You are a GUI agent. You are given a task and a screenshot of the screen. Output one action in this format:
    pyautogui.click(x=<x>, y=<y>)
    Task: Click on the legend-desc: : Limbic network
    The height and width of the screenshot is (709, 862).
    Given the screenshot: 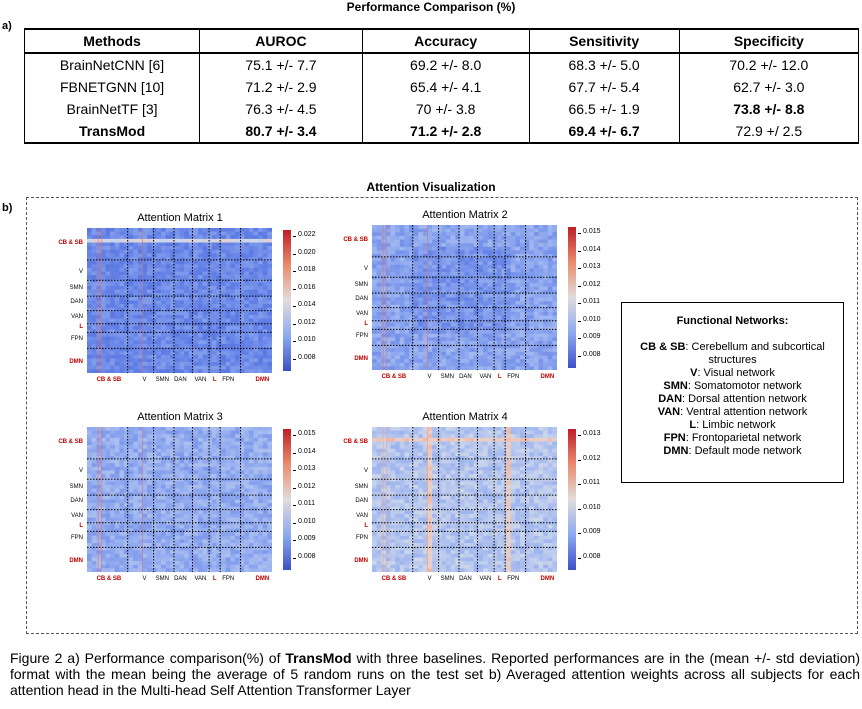 What is the action you would take?
    pyautogui.click(x=736, y=425)
    